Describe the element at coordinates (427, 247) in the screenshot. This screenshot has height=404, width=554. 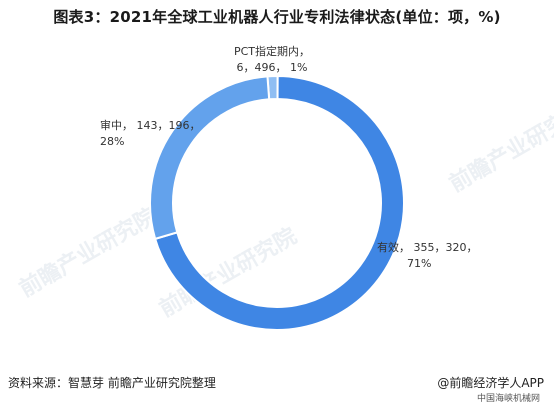
I see `slice-label-valid-line1: 有效， 355，320，` at that location.